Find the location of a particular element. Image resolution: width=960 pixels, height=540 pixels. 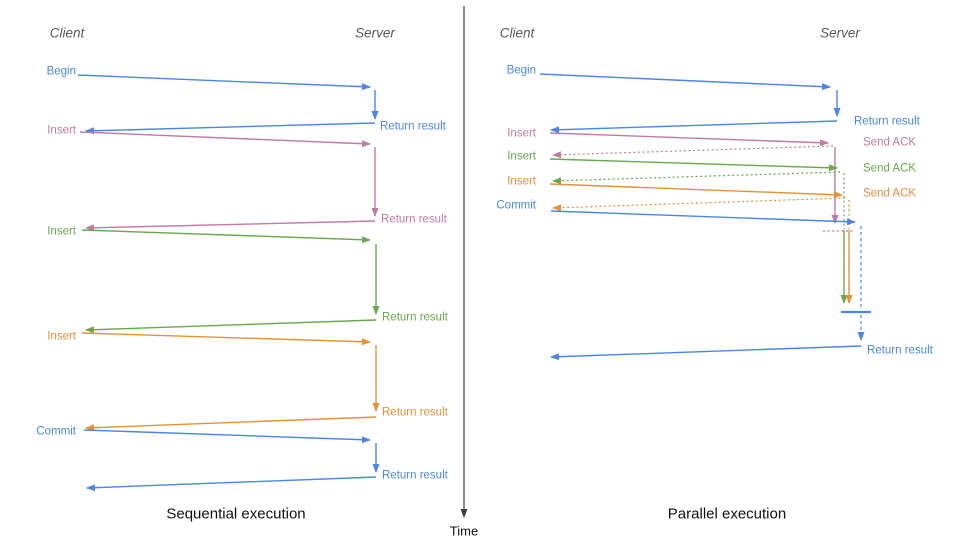

left-insert2-return-arrow is located at coordinates (231, 326).